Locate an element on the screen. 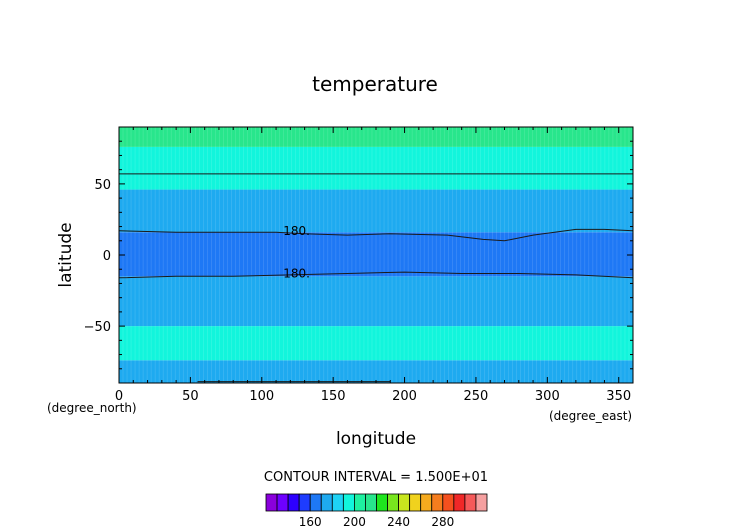 Image resolution: width=752 pixels, height=532 pixels. y-unit-label: (degree_north) is located at coordinates (92, 408).